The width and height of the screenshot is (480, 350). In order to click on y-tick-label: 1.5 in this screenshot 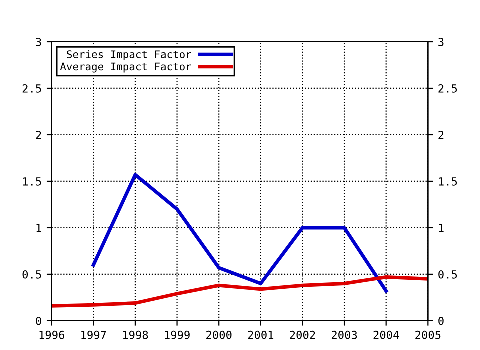, I will do `click(32, 182)`.